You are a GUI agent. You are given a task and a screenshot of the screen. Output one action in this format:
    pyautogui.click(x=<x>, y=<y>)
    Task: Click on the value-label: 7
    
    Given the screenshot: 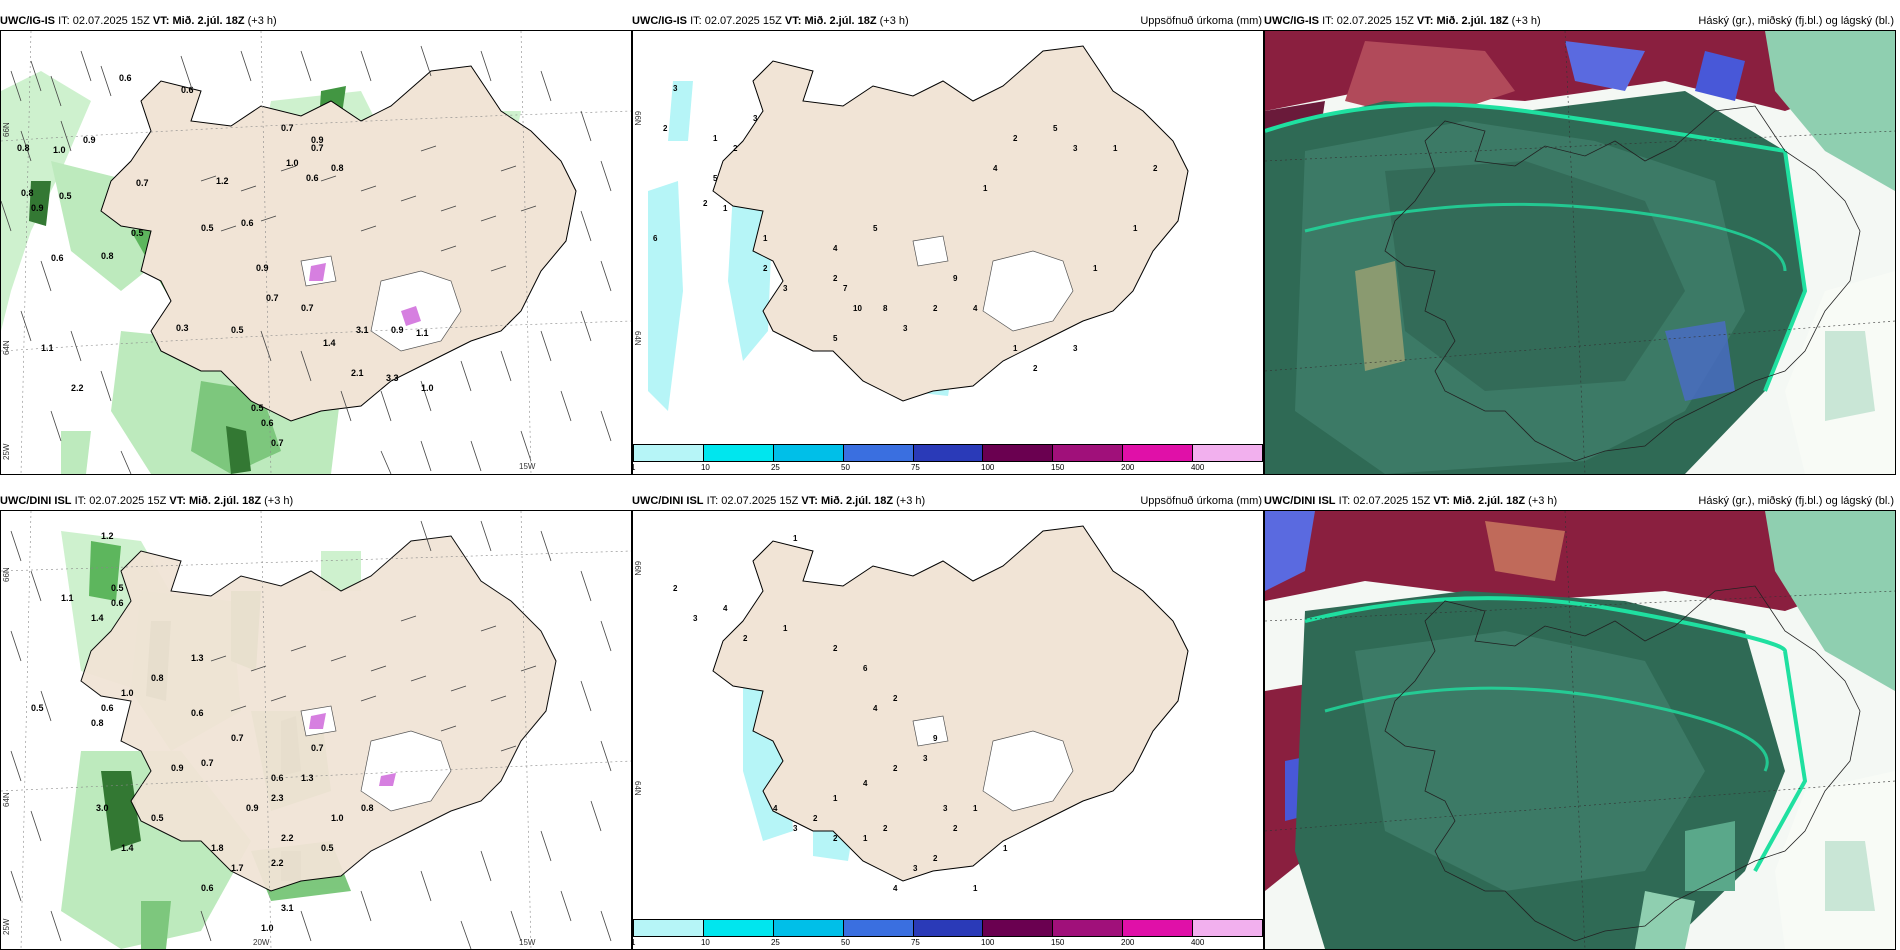 What is the action you would take?
    pyautogui.click(x=845, y=288)
    